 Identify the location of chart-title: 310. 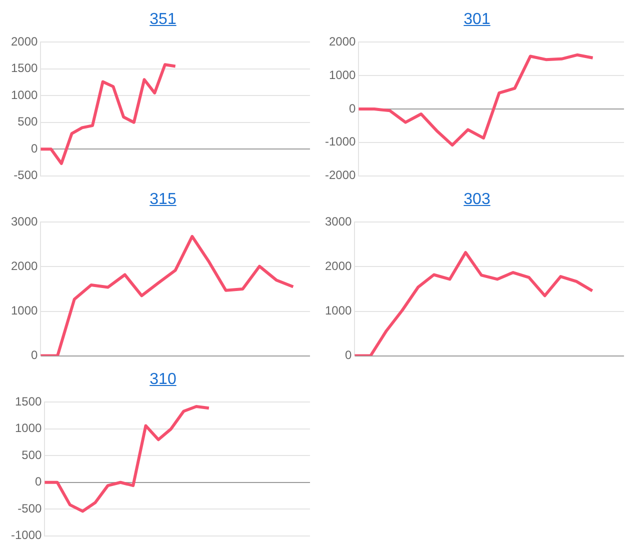
(163, 380).